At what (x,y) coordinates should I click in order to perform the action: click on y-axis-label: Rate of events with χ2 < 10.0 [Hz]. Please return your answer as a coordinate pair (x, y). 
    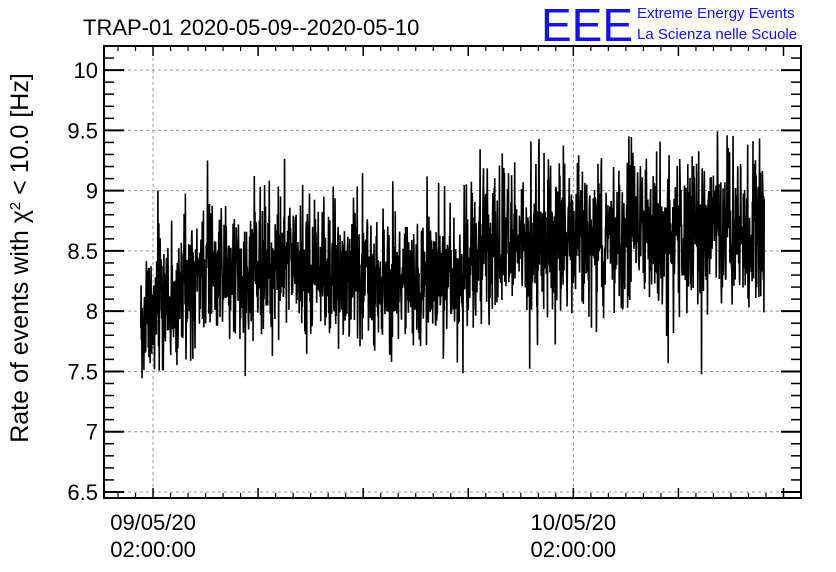
    Looking at the image, I should click on (20, 258).